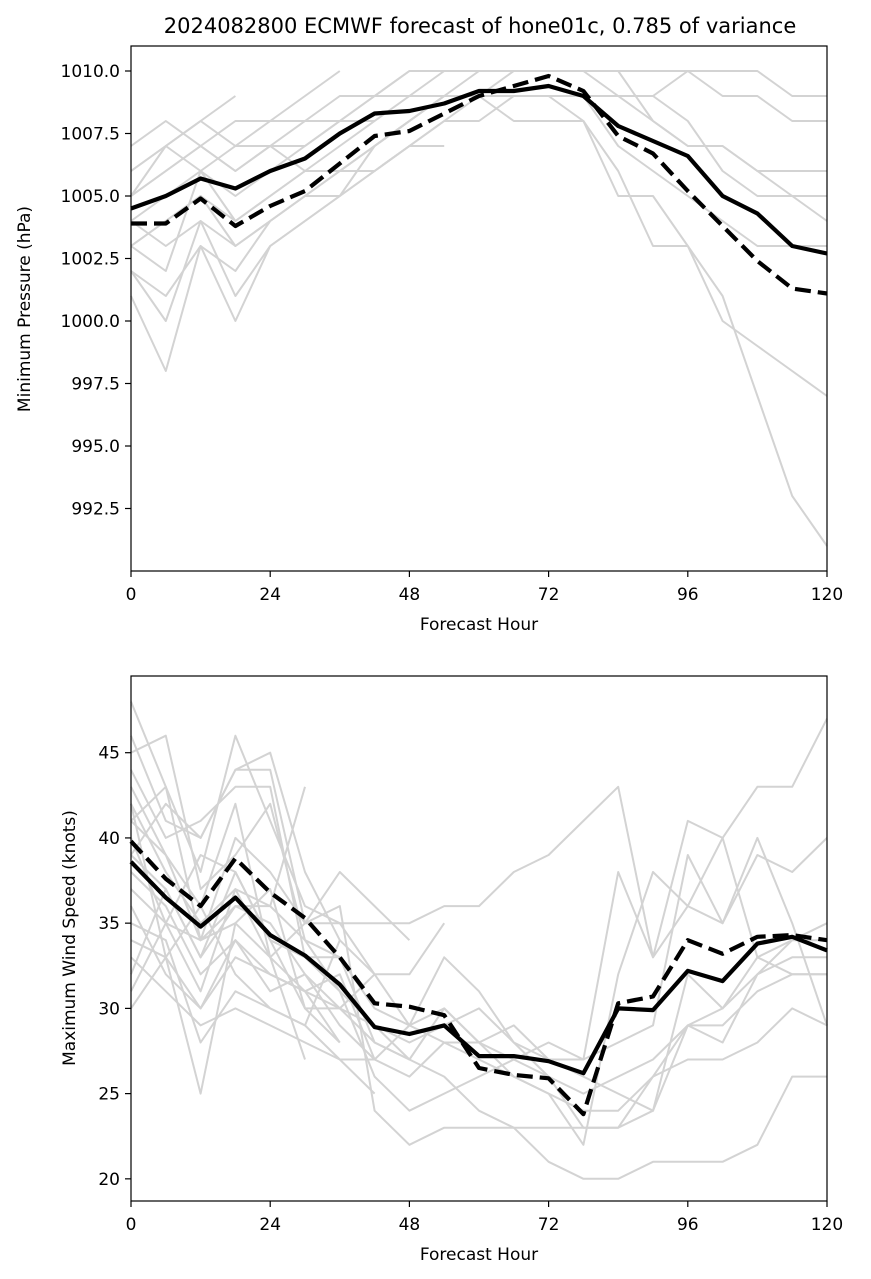  I want to click on main-lines, so click(479, 184).